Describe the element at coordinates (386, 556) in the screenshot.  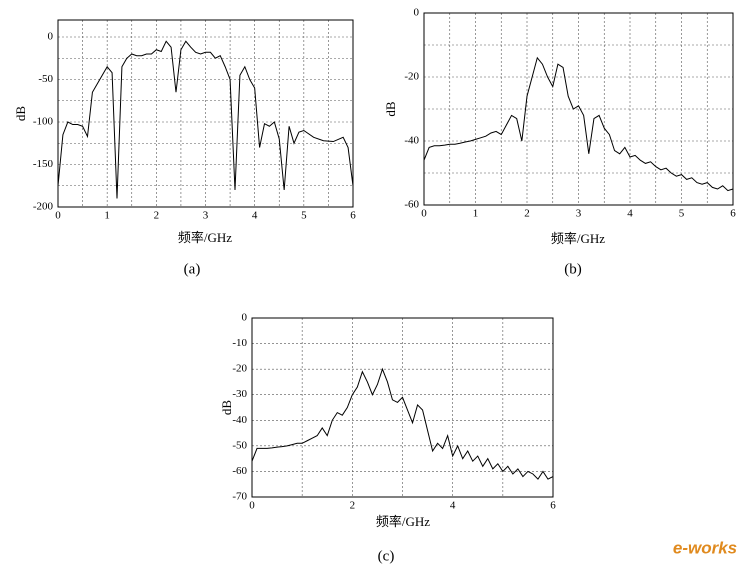
I see `caption: (c)` at that location.